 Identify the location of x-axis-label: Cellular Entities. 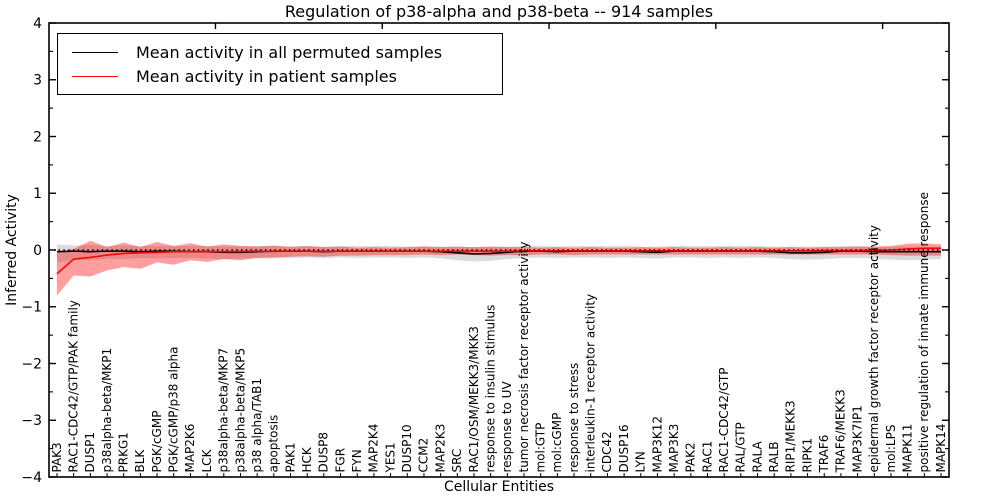
(499, 487).